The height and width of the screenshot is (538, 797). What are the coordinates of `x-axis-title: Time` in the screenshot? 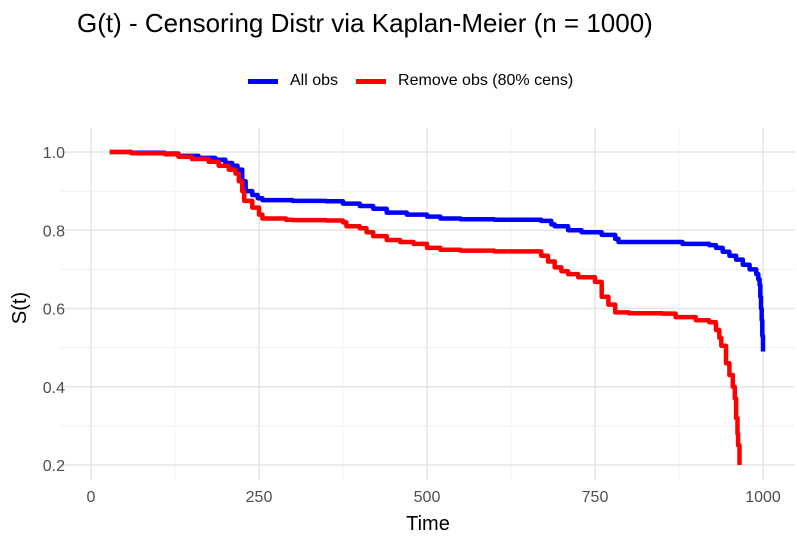 It's located at (428, 524).